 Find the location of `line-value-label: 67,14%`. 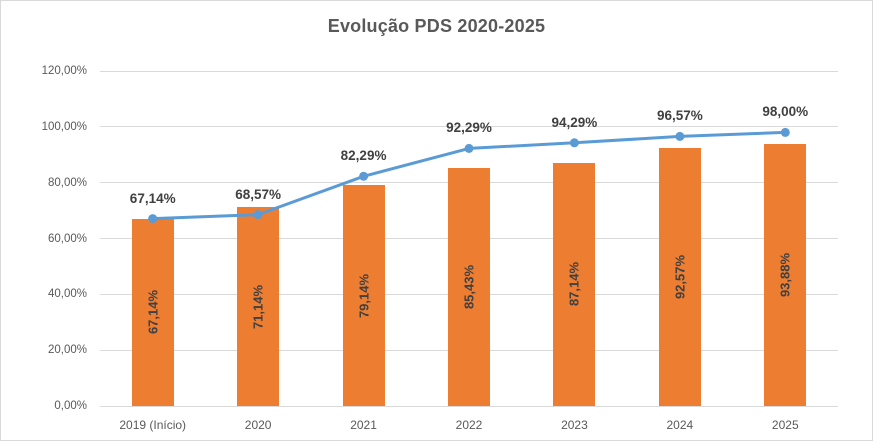

line-value-label: 67,14% is located at coordinates (152, 198).